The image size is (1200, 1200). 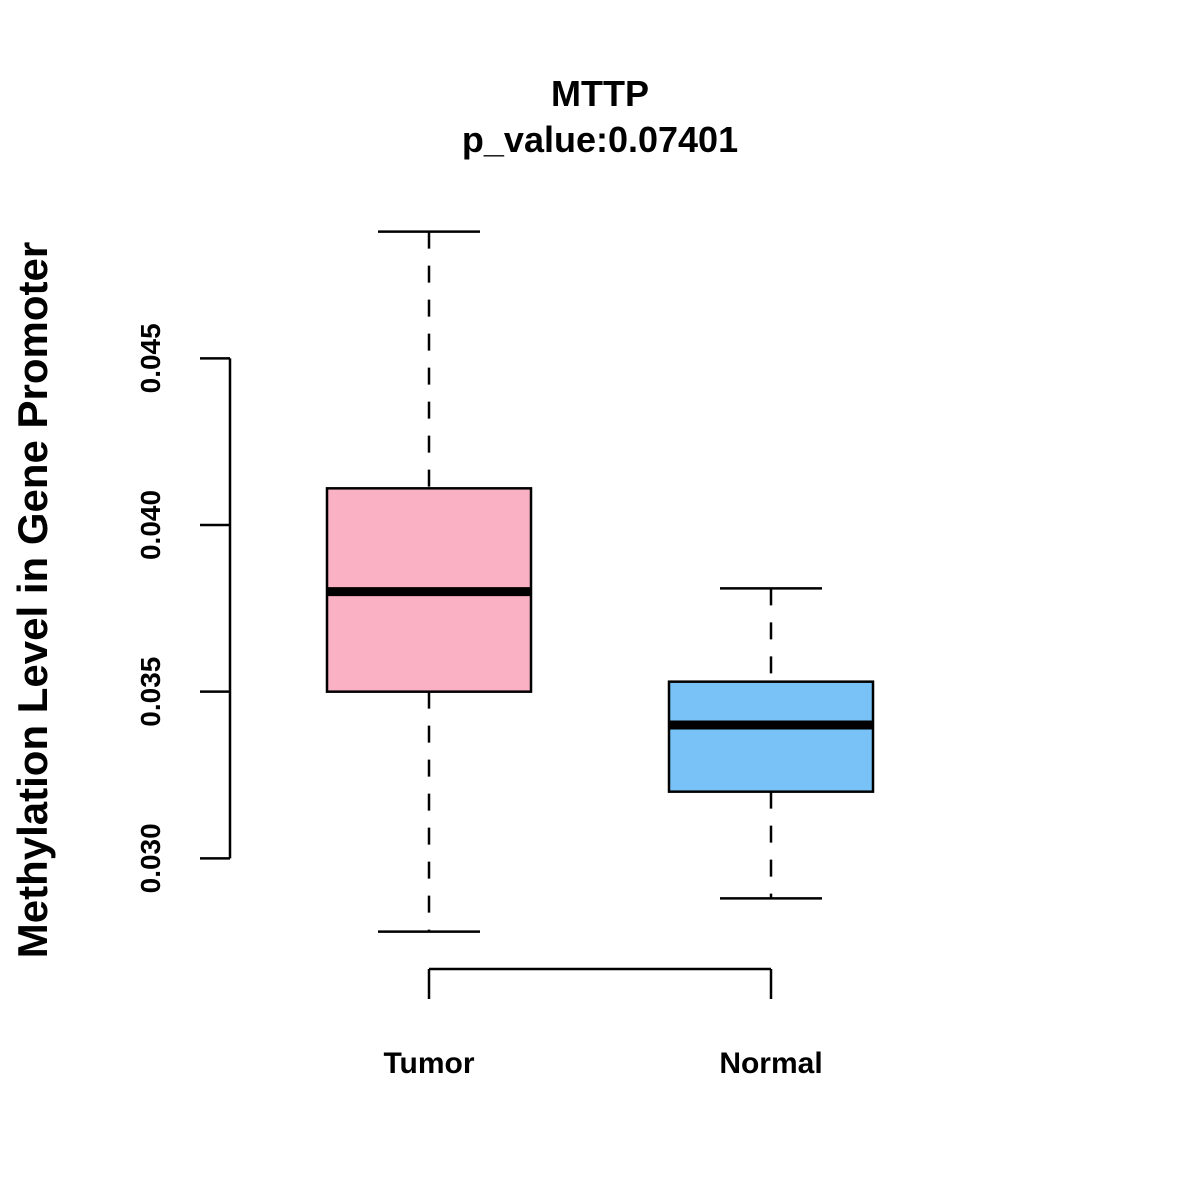 What do you see at coordinates (183, 608) in the screenshot?
I see `y-axis: 0.030 0.035 0.040 0.045` at bounding box center [183, 608].